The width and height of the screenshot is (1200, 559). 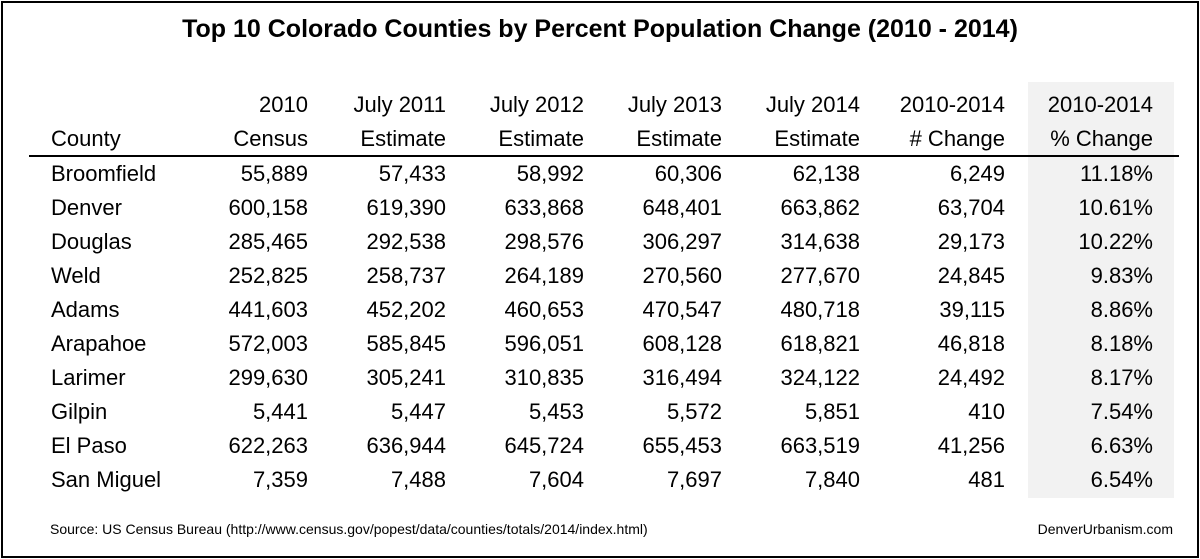 I want to click on table-cell: 481, so click(x=986, y=479).